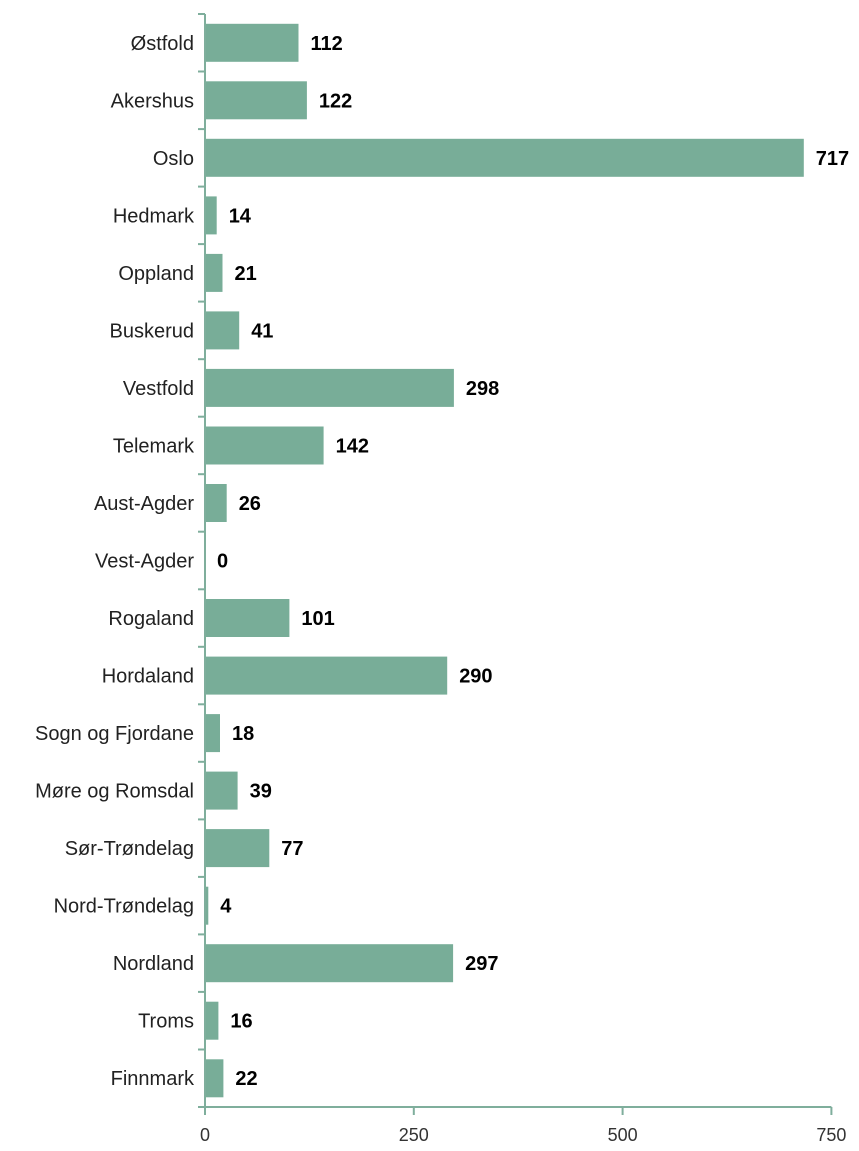 The width and height of the screenshot is (859, 1151). Describe the element at coordinates (481, 964) in the screenshot. I see `value-label-nordland: 297` at that location.